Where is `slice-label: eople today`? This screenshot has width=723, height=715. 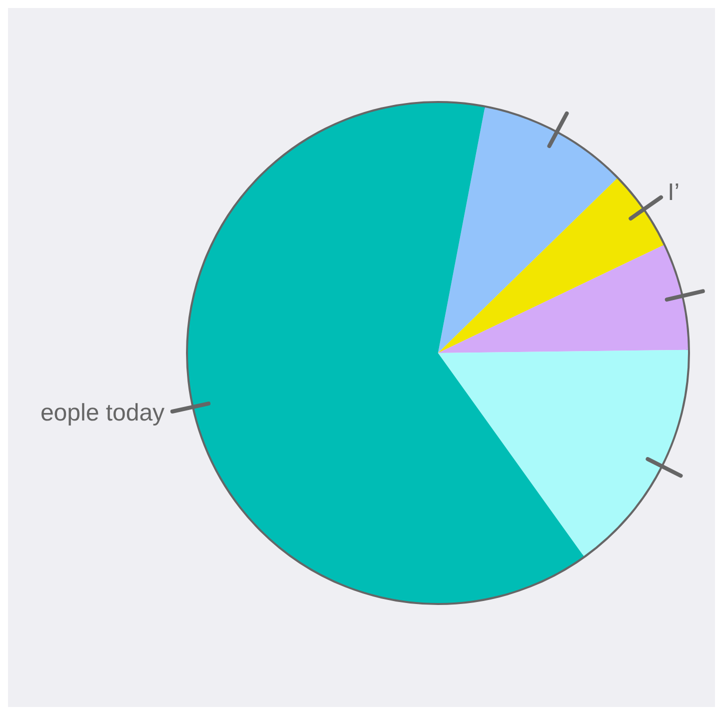
slice-label: eople today is located at coordinates (102, 413).